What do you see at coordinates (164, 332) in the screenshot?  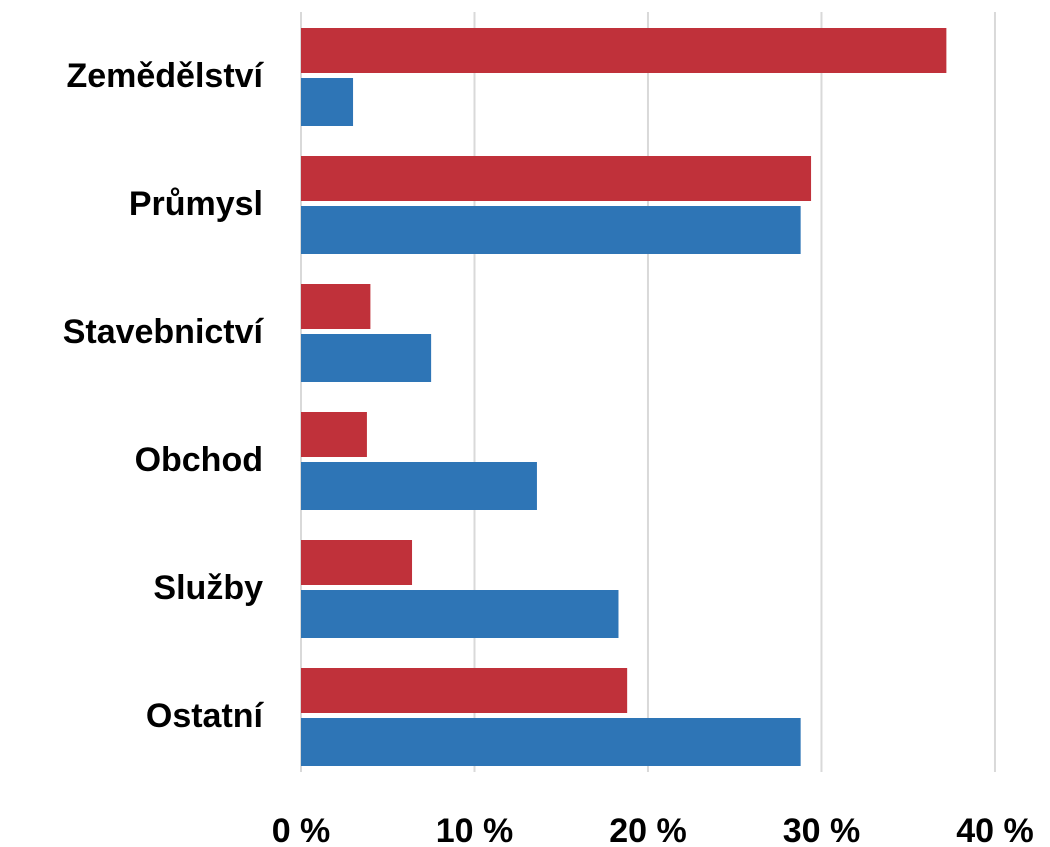 I see `category-label: Stavebnictví` at bounding box center [164, 332].